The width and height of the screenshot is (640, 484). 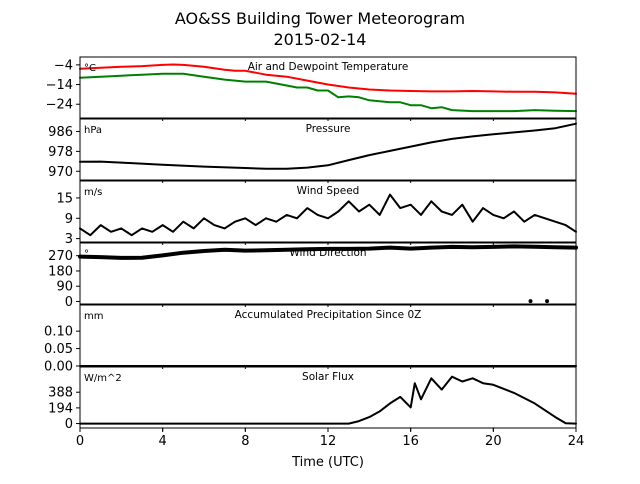 What do you see at coordinates (60, 271) in the screenshot?
I see `y-tick-label: 180` at bounding box center [60, 271].